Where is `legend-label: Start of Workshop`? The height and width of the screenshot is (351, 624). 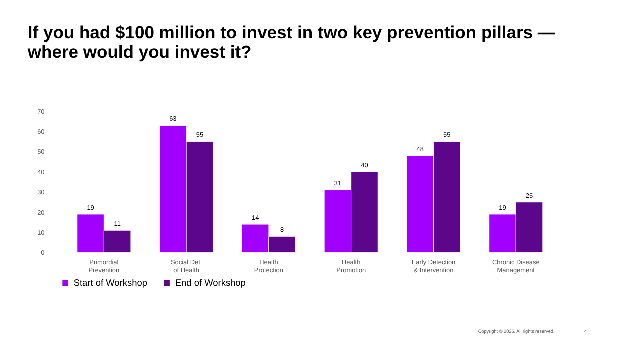
legend-label: Start of Workshop is located at coordinates (111, 283).